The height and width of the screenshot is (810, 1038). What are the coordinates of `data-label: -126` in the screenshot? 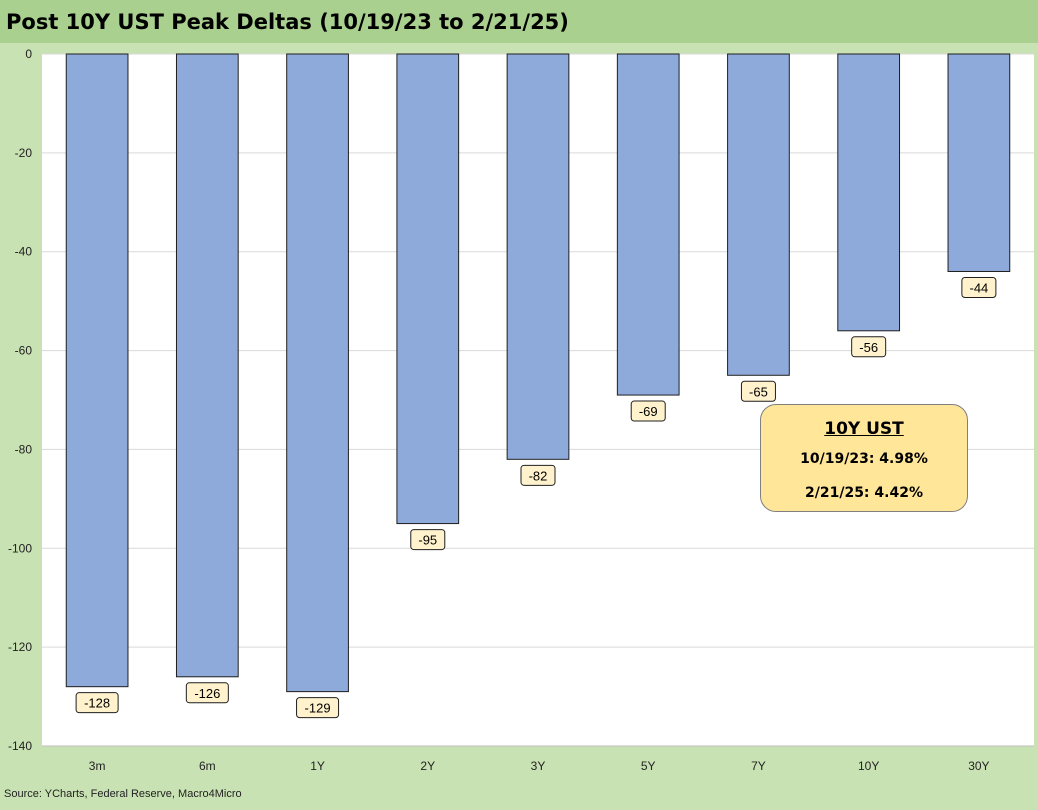 It's located at (207, 693).